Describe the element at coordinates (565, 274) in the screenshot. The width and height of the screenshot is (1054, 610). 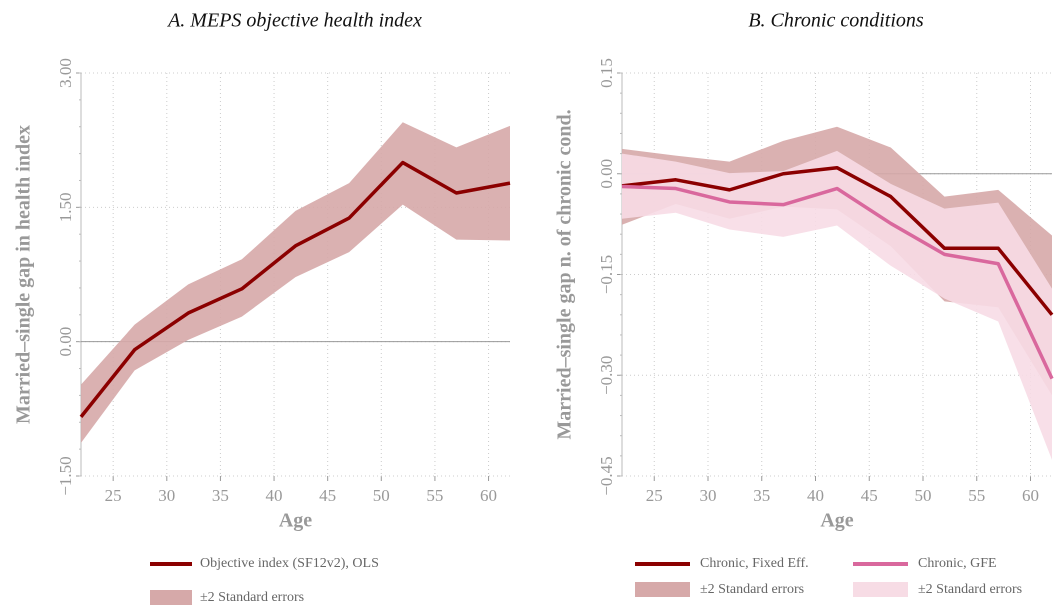
I see `y-axis-label: Married–single gap n. of chronic cond.` at that location.